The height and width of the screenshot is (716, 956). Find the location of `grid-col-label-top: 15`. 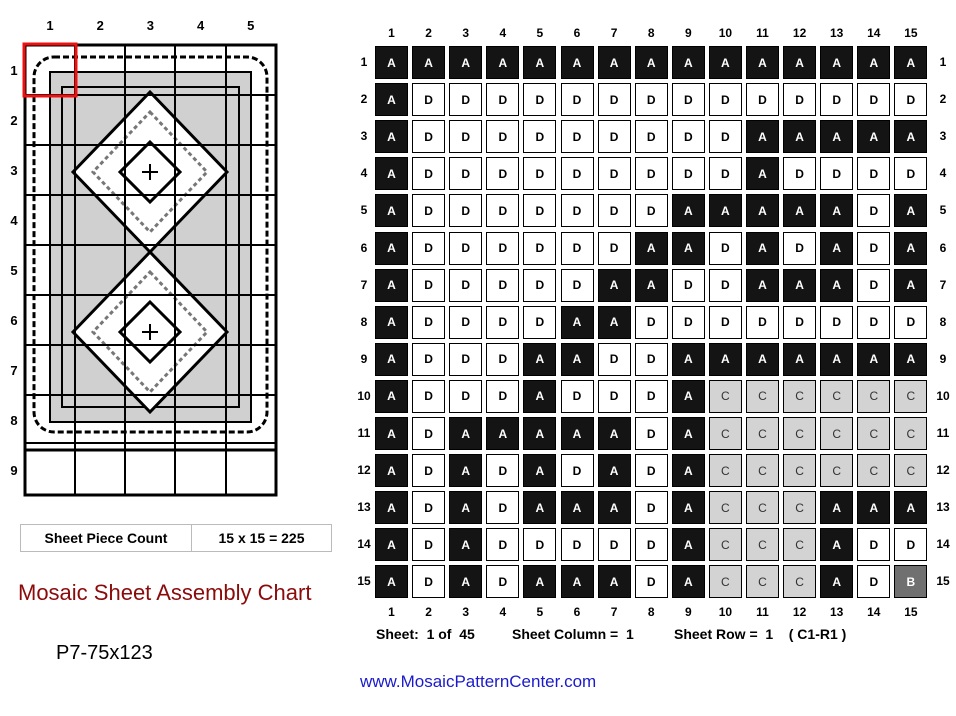

grid-col-label-top: 15 is located at coordinates (911, 33).